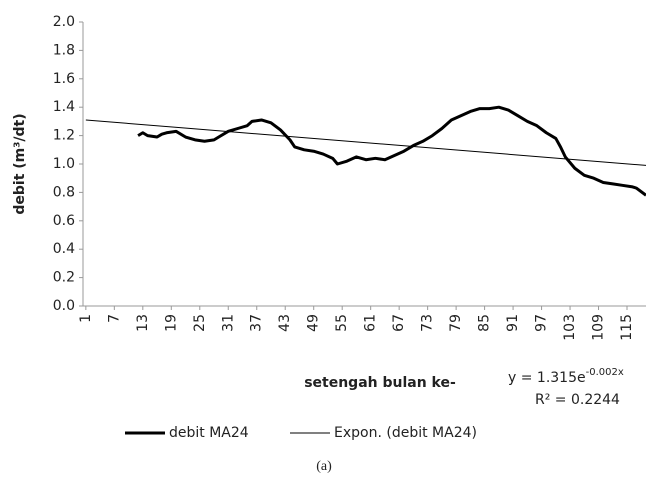 The height and width of the screenshot is (486, 646). Describe the element at coordinates (456, 323) in the screenshot. I see `x-tick-label: 79` at that location.